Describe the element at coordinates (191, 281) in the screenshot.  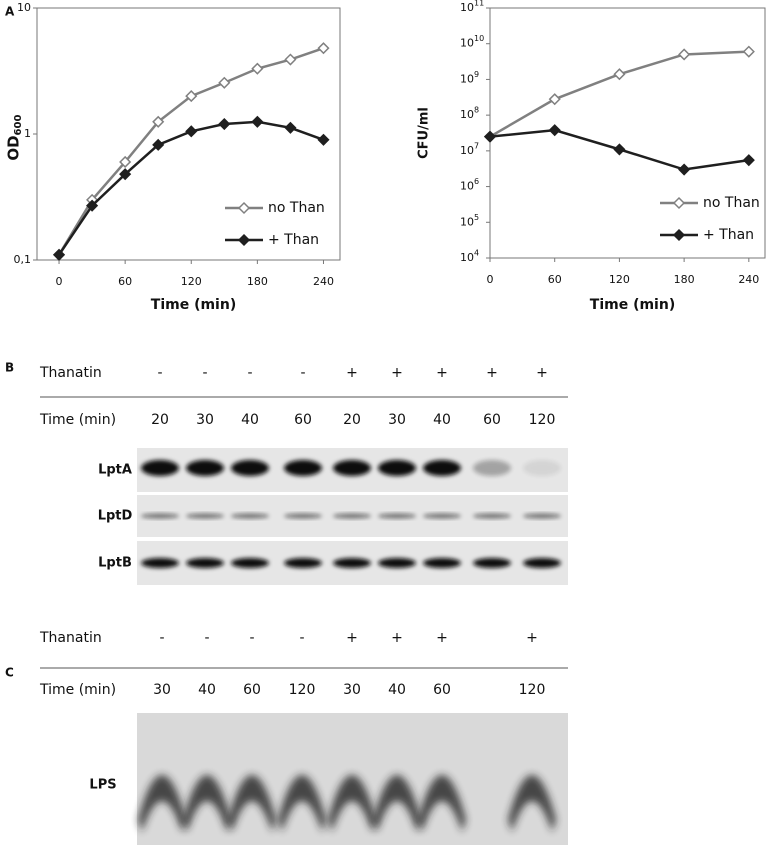
I see `x-tick-label: 120` at that location.